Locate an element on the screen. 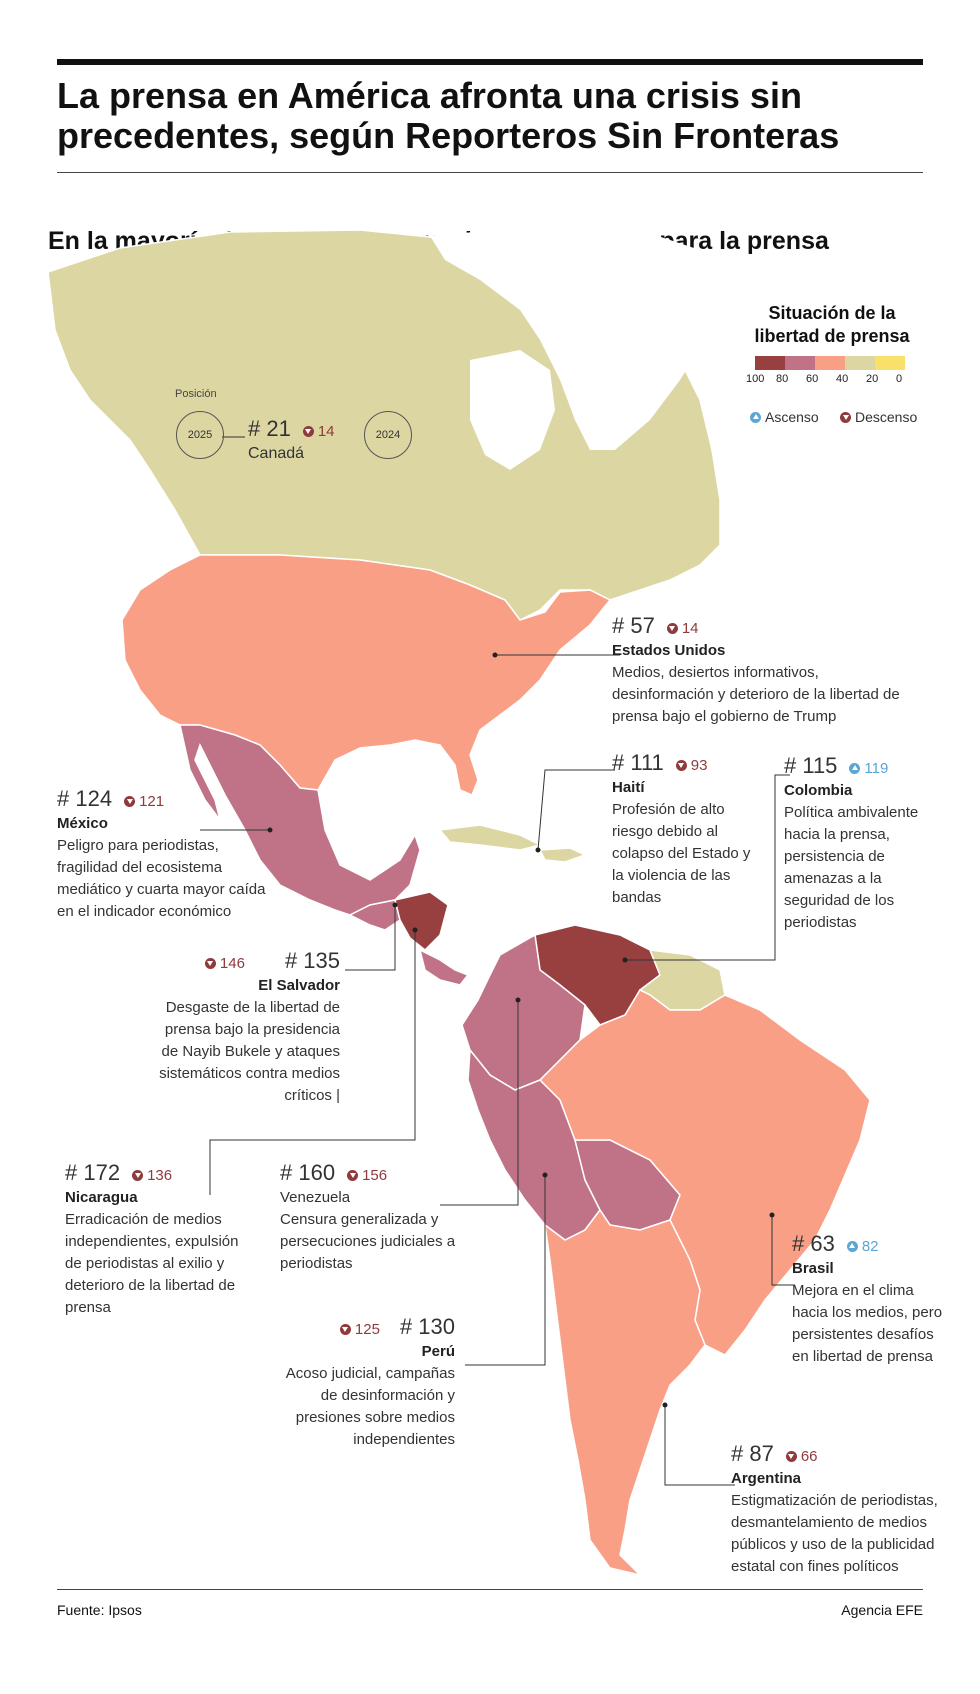  brasil-previous: 82 is located at coordinates (870, 1246).